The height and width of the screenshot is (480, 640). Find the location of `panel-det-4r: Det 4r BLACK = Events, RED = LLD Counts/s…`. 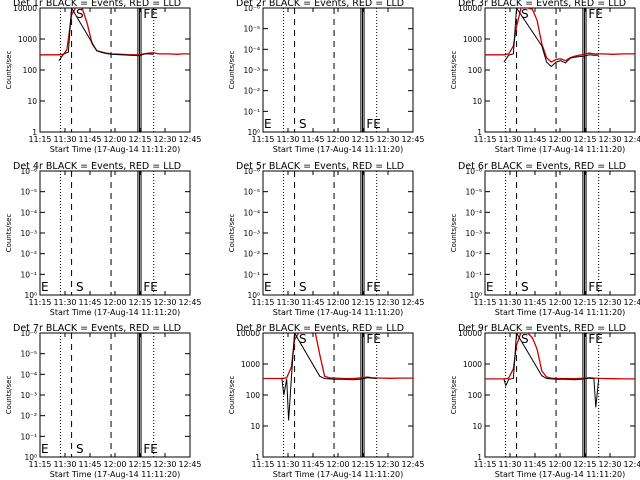

panel-det-4r: Det 4r BLACK = Events, RED = LLD Counts/s… is located at coordinates (103, 239).